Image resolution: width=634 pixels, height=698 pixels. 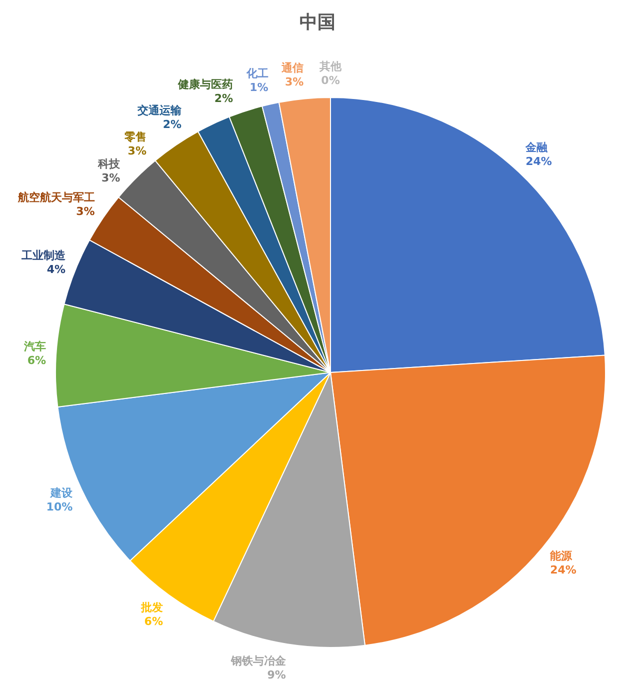 What do you see at coordinates (56, 269) in the screenshot?
I see `data-label: 4%` at bounding box center [56, 269].